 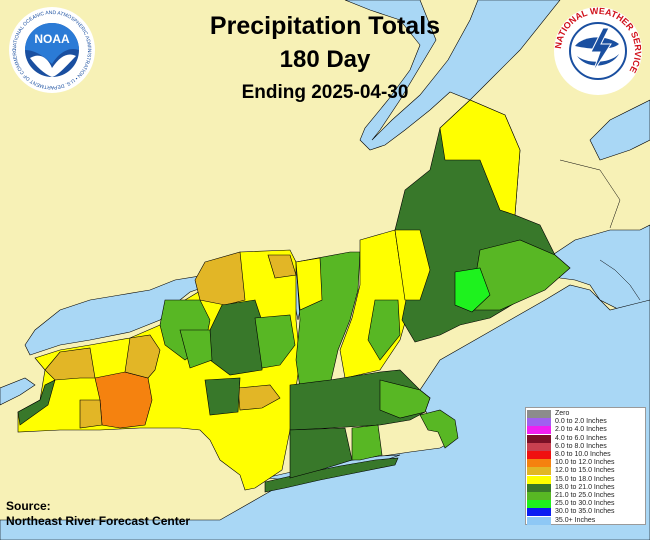 I want to click on nh-green, so click(x=384, y=330).